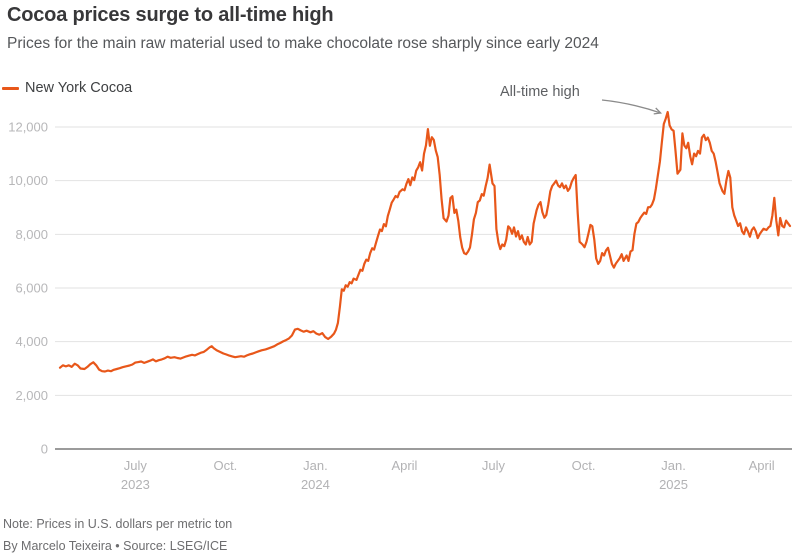  Describe the element at coordinates (673, 484) in the screenshot. I see `x-tick-year-label: 2025` at that location.